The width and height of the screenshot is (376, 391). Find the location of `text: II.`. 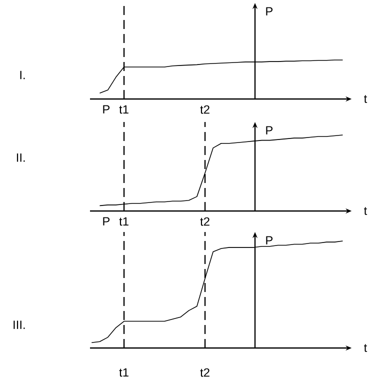

text: II. is located at coordinates (20, 157).